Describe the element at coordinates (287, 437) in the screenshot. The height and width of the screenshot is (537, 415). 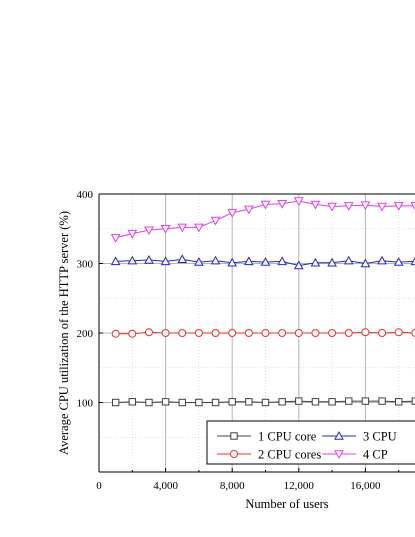
I see `legend-label: 1 CPU core` at that location.